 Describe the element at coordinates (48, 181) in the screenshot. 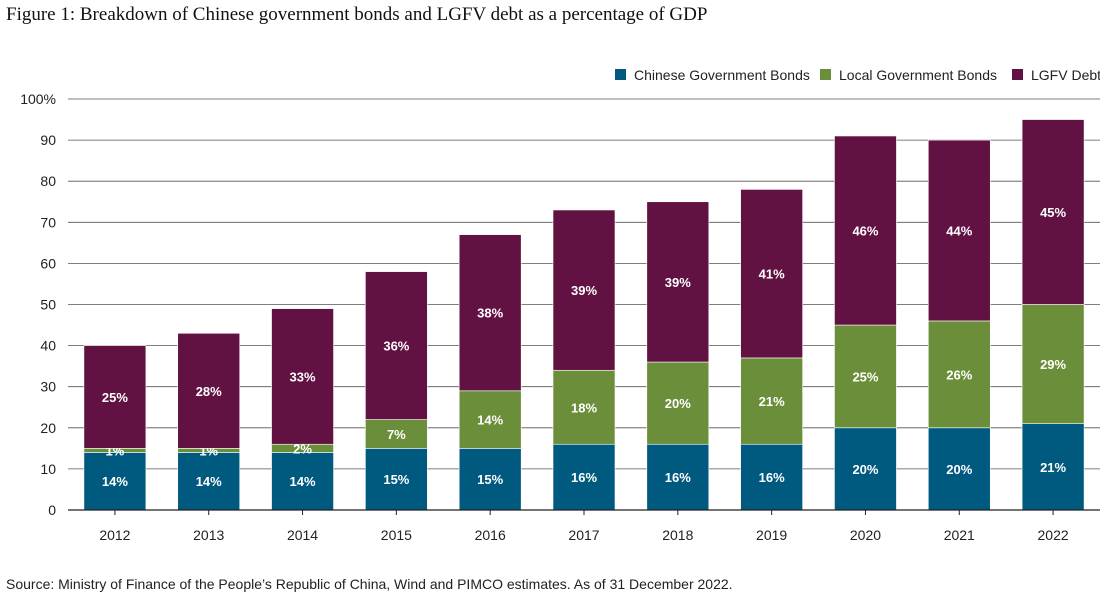

I see `y-tick-label: 80` at that location.